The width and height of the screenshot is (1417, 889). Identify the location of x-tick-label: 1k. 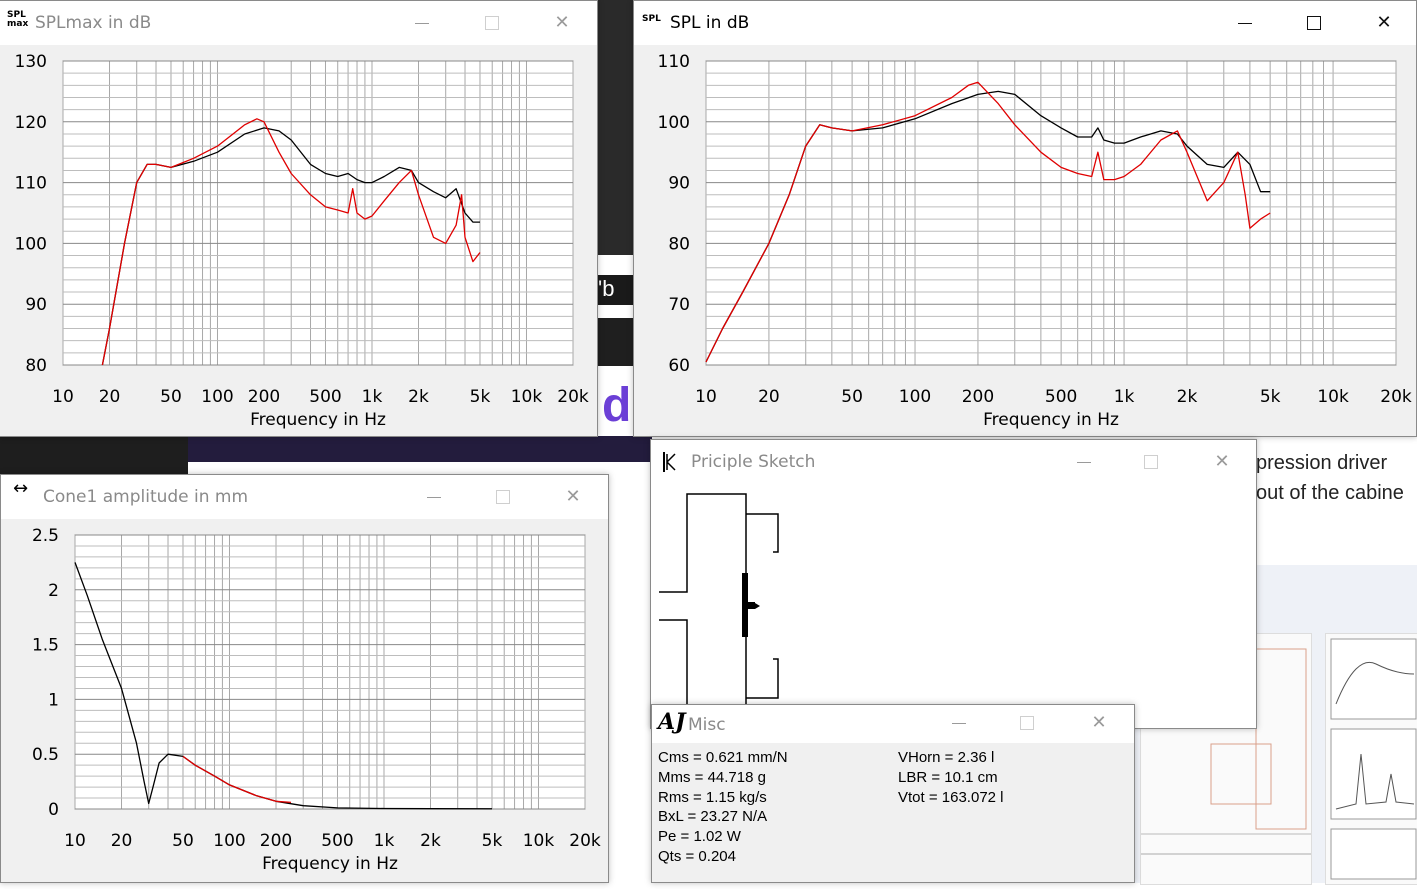
(384, 841).